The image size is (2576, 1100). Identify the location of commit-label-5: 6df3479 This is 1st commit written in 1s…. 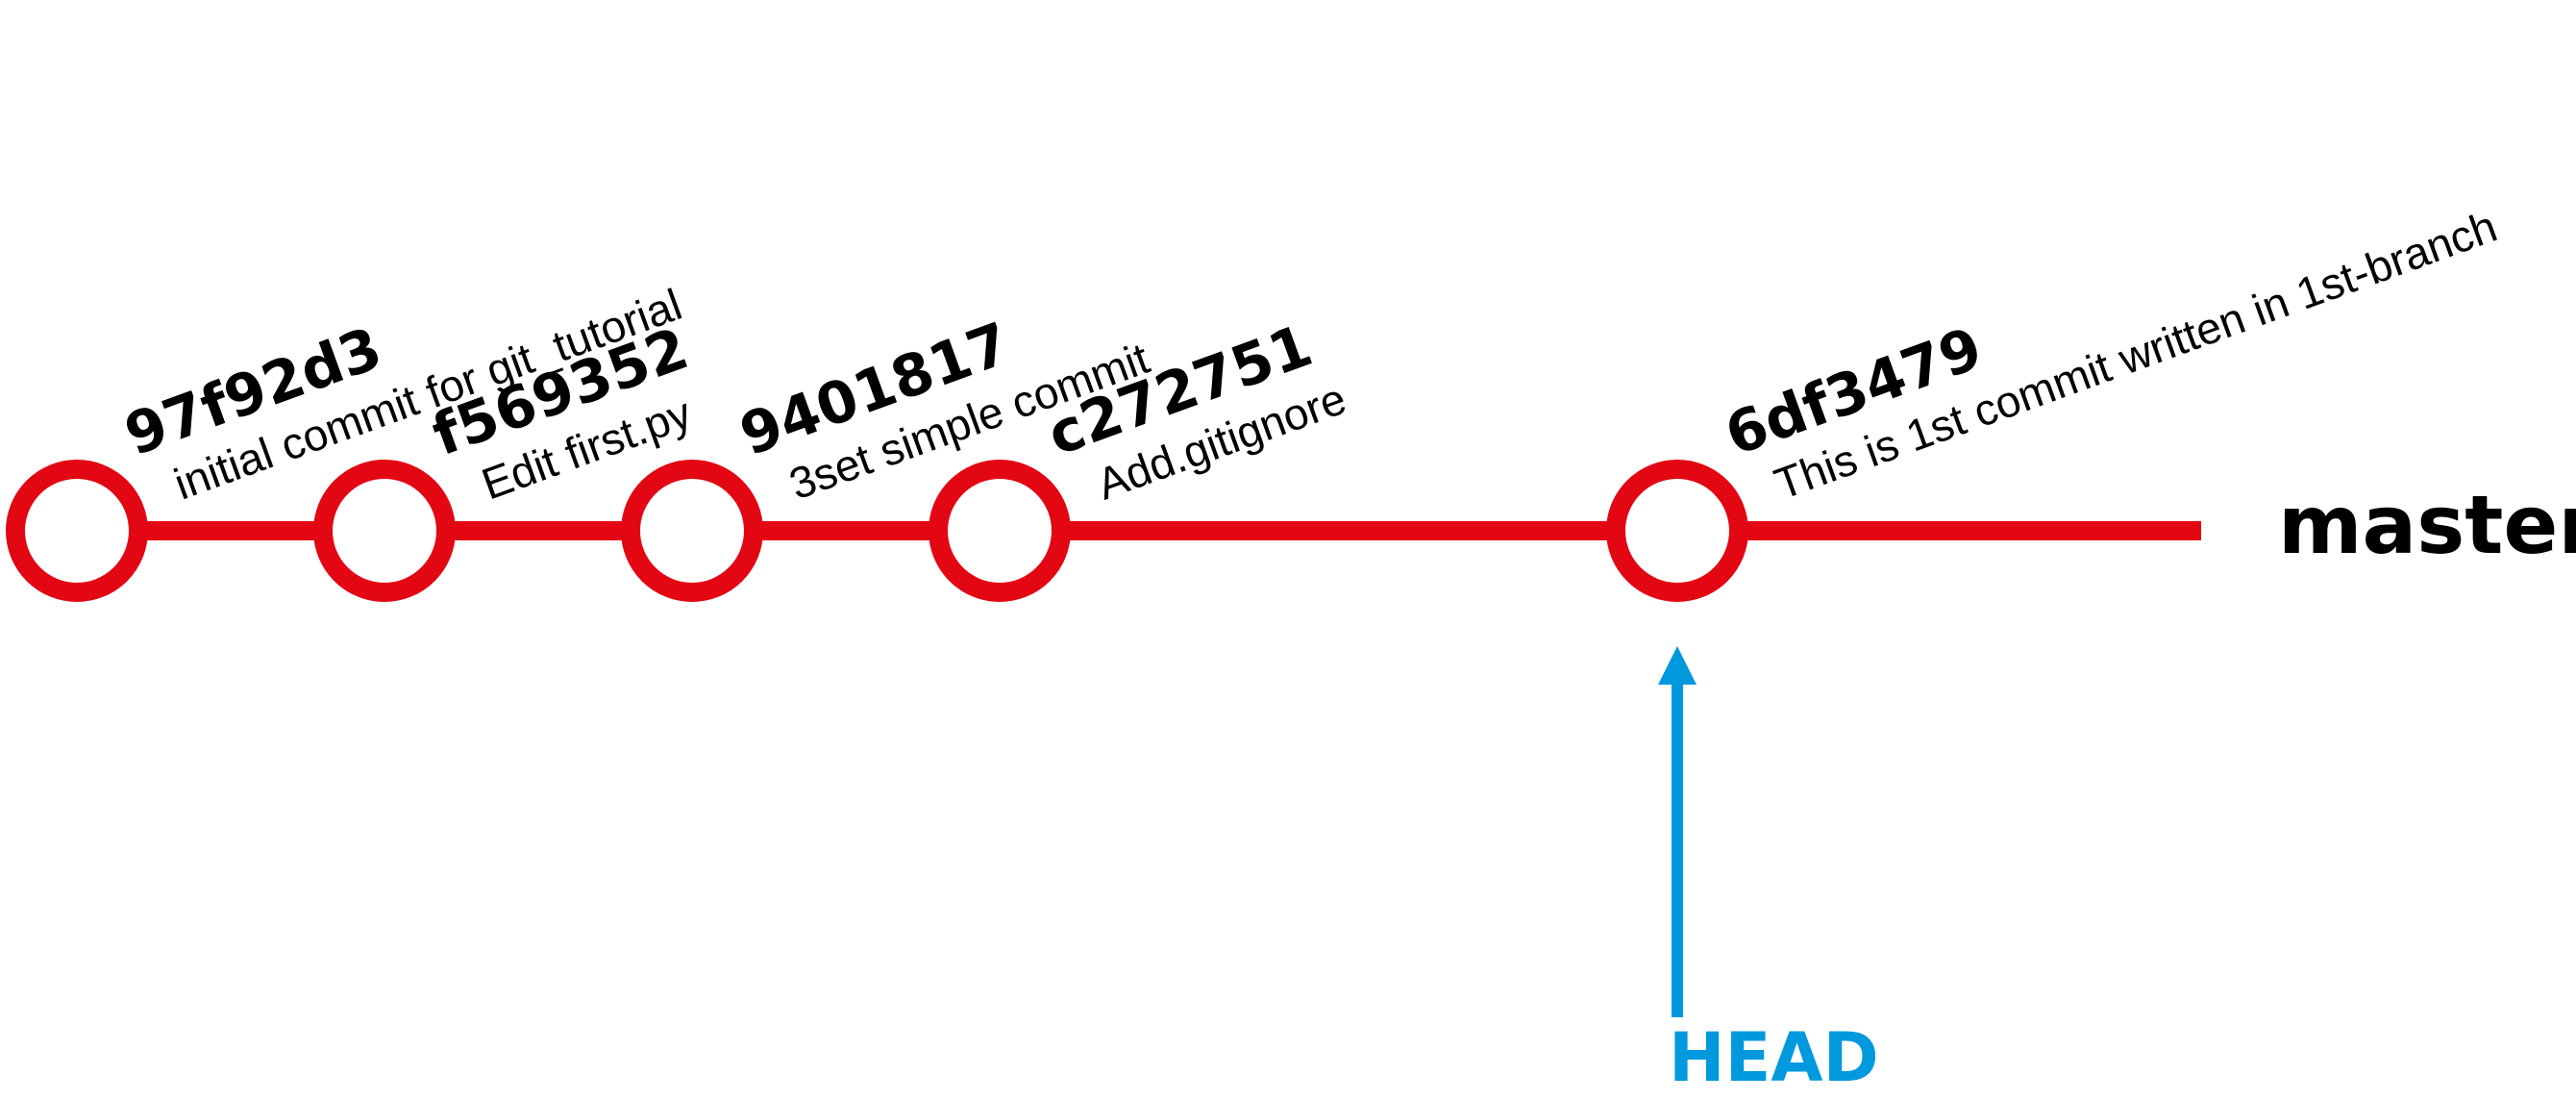
(2110, 356).